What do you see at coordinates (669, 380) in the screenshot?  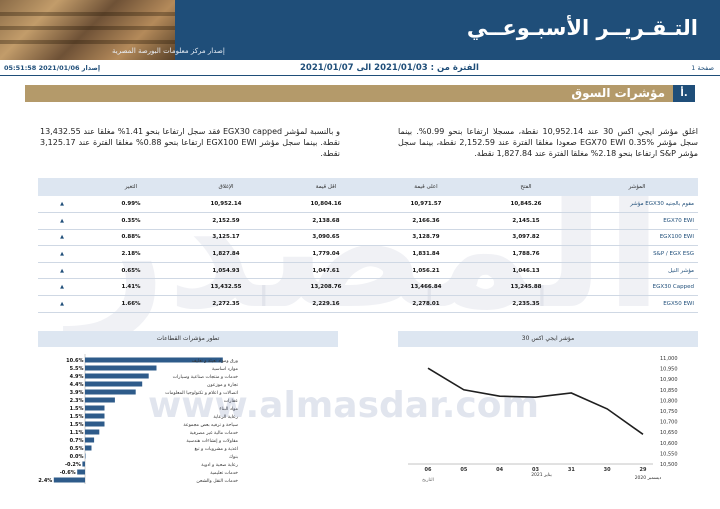 I see `y-tick-label: 10,900` at bounding box center [669, 380].